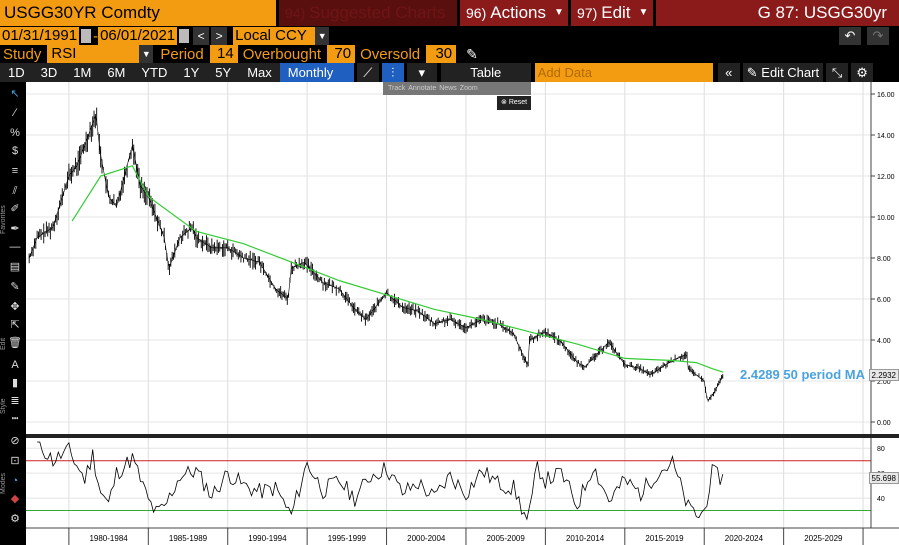  I want to click on resize-icon: ⤡, so click(837, 72).